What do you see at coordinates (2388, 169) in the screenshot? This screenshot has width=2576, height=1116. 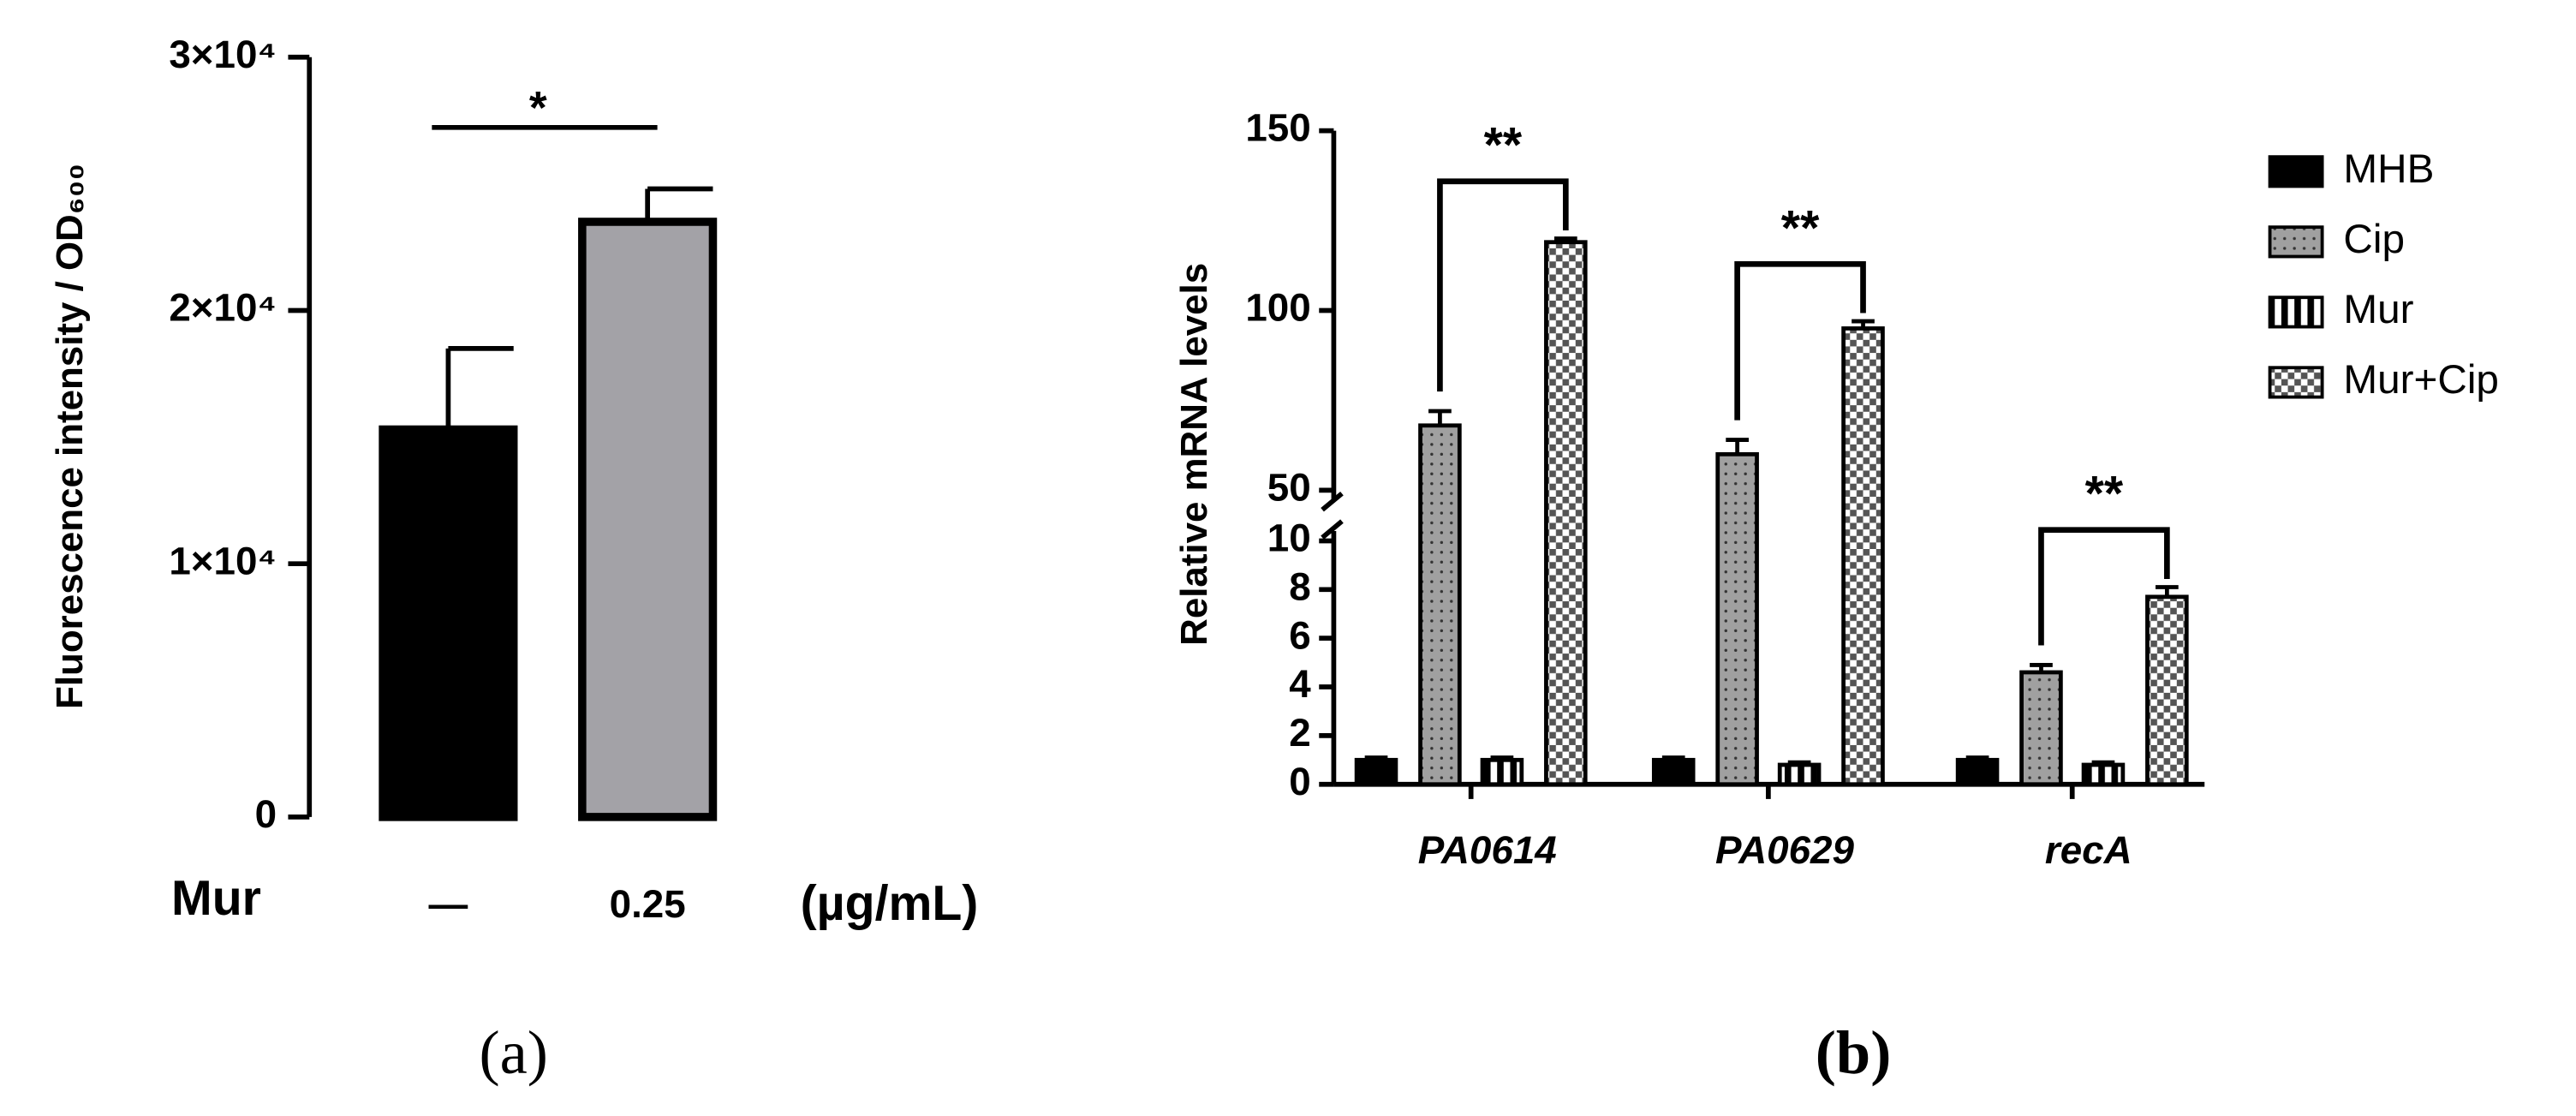 I see `legend-label: MHB` at bounding box center [2388, 169].